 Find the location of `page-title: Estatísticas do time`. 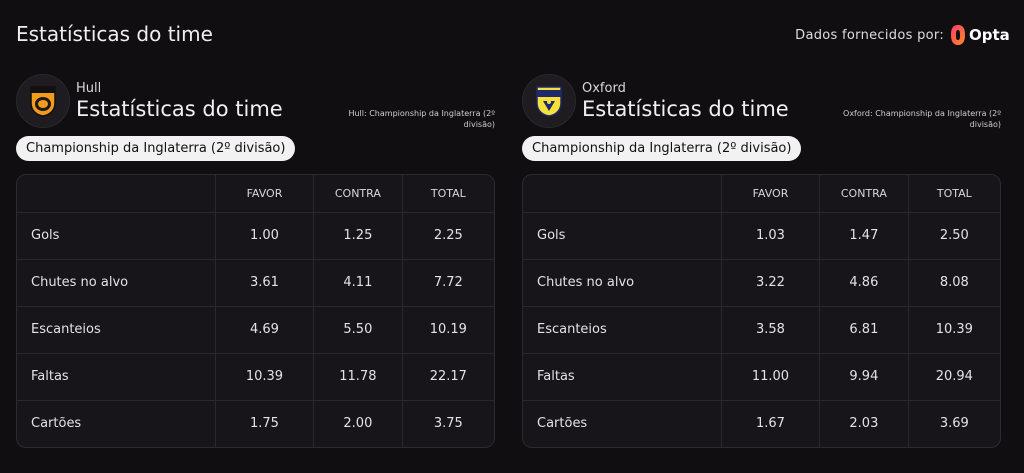

page-title: Estatísticas do time is located at coordinates (114, 34).